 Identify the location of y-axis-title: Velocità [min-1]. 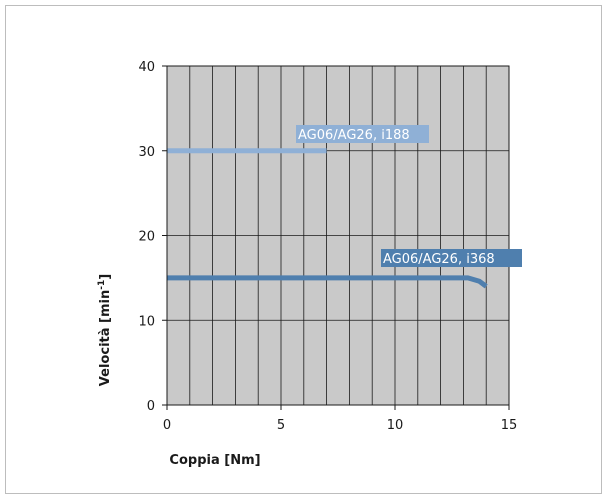
(105, 330).